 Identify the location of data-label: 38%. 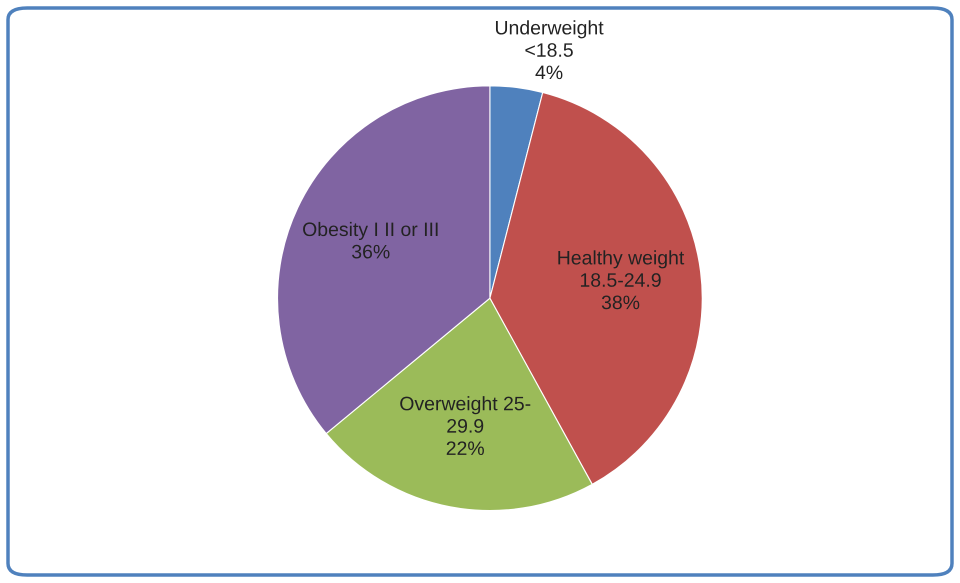
(621, 303).